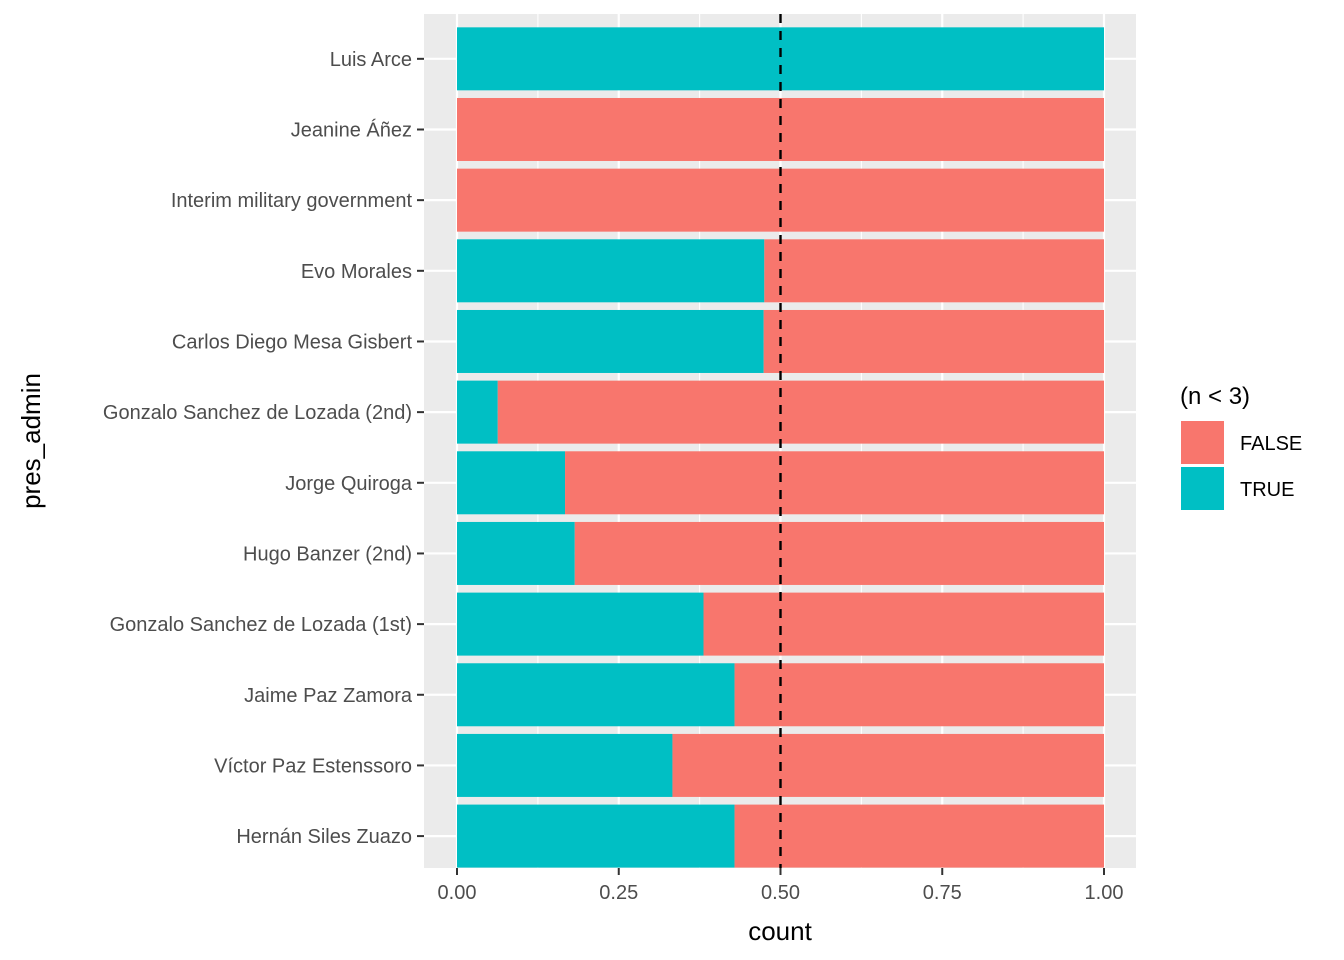 This screenshot has width=1344, height=960. I want to click on legend: (n < 3) FALSE TRUE, so click(1241, 446).